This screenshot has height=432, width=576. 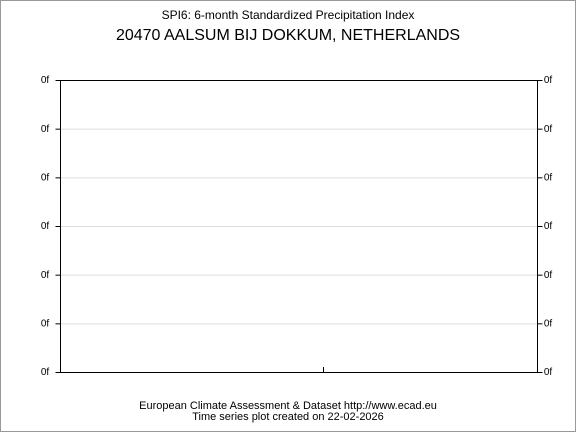 I want to click on footer: Time series plot created on 22-02-2026, so click(x=288, y=417).